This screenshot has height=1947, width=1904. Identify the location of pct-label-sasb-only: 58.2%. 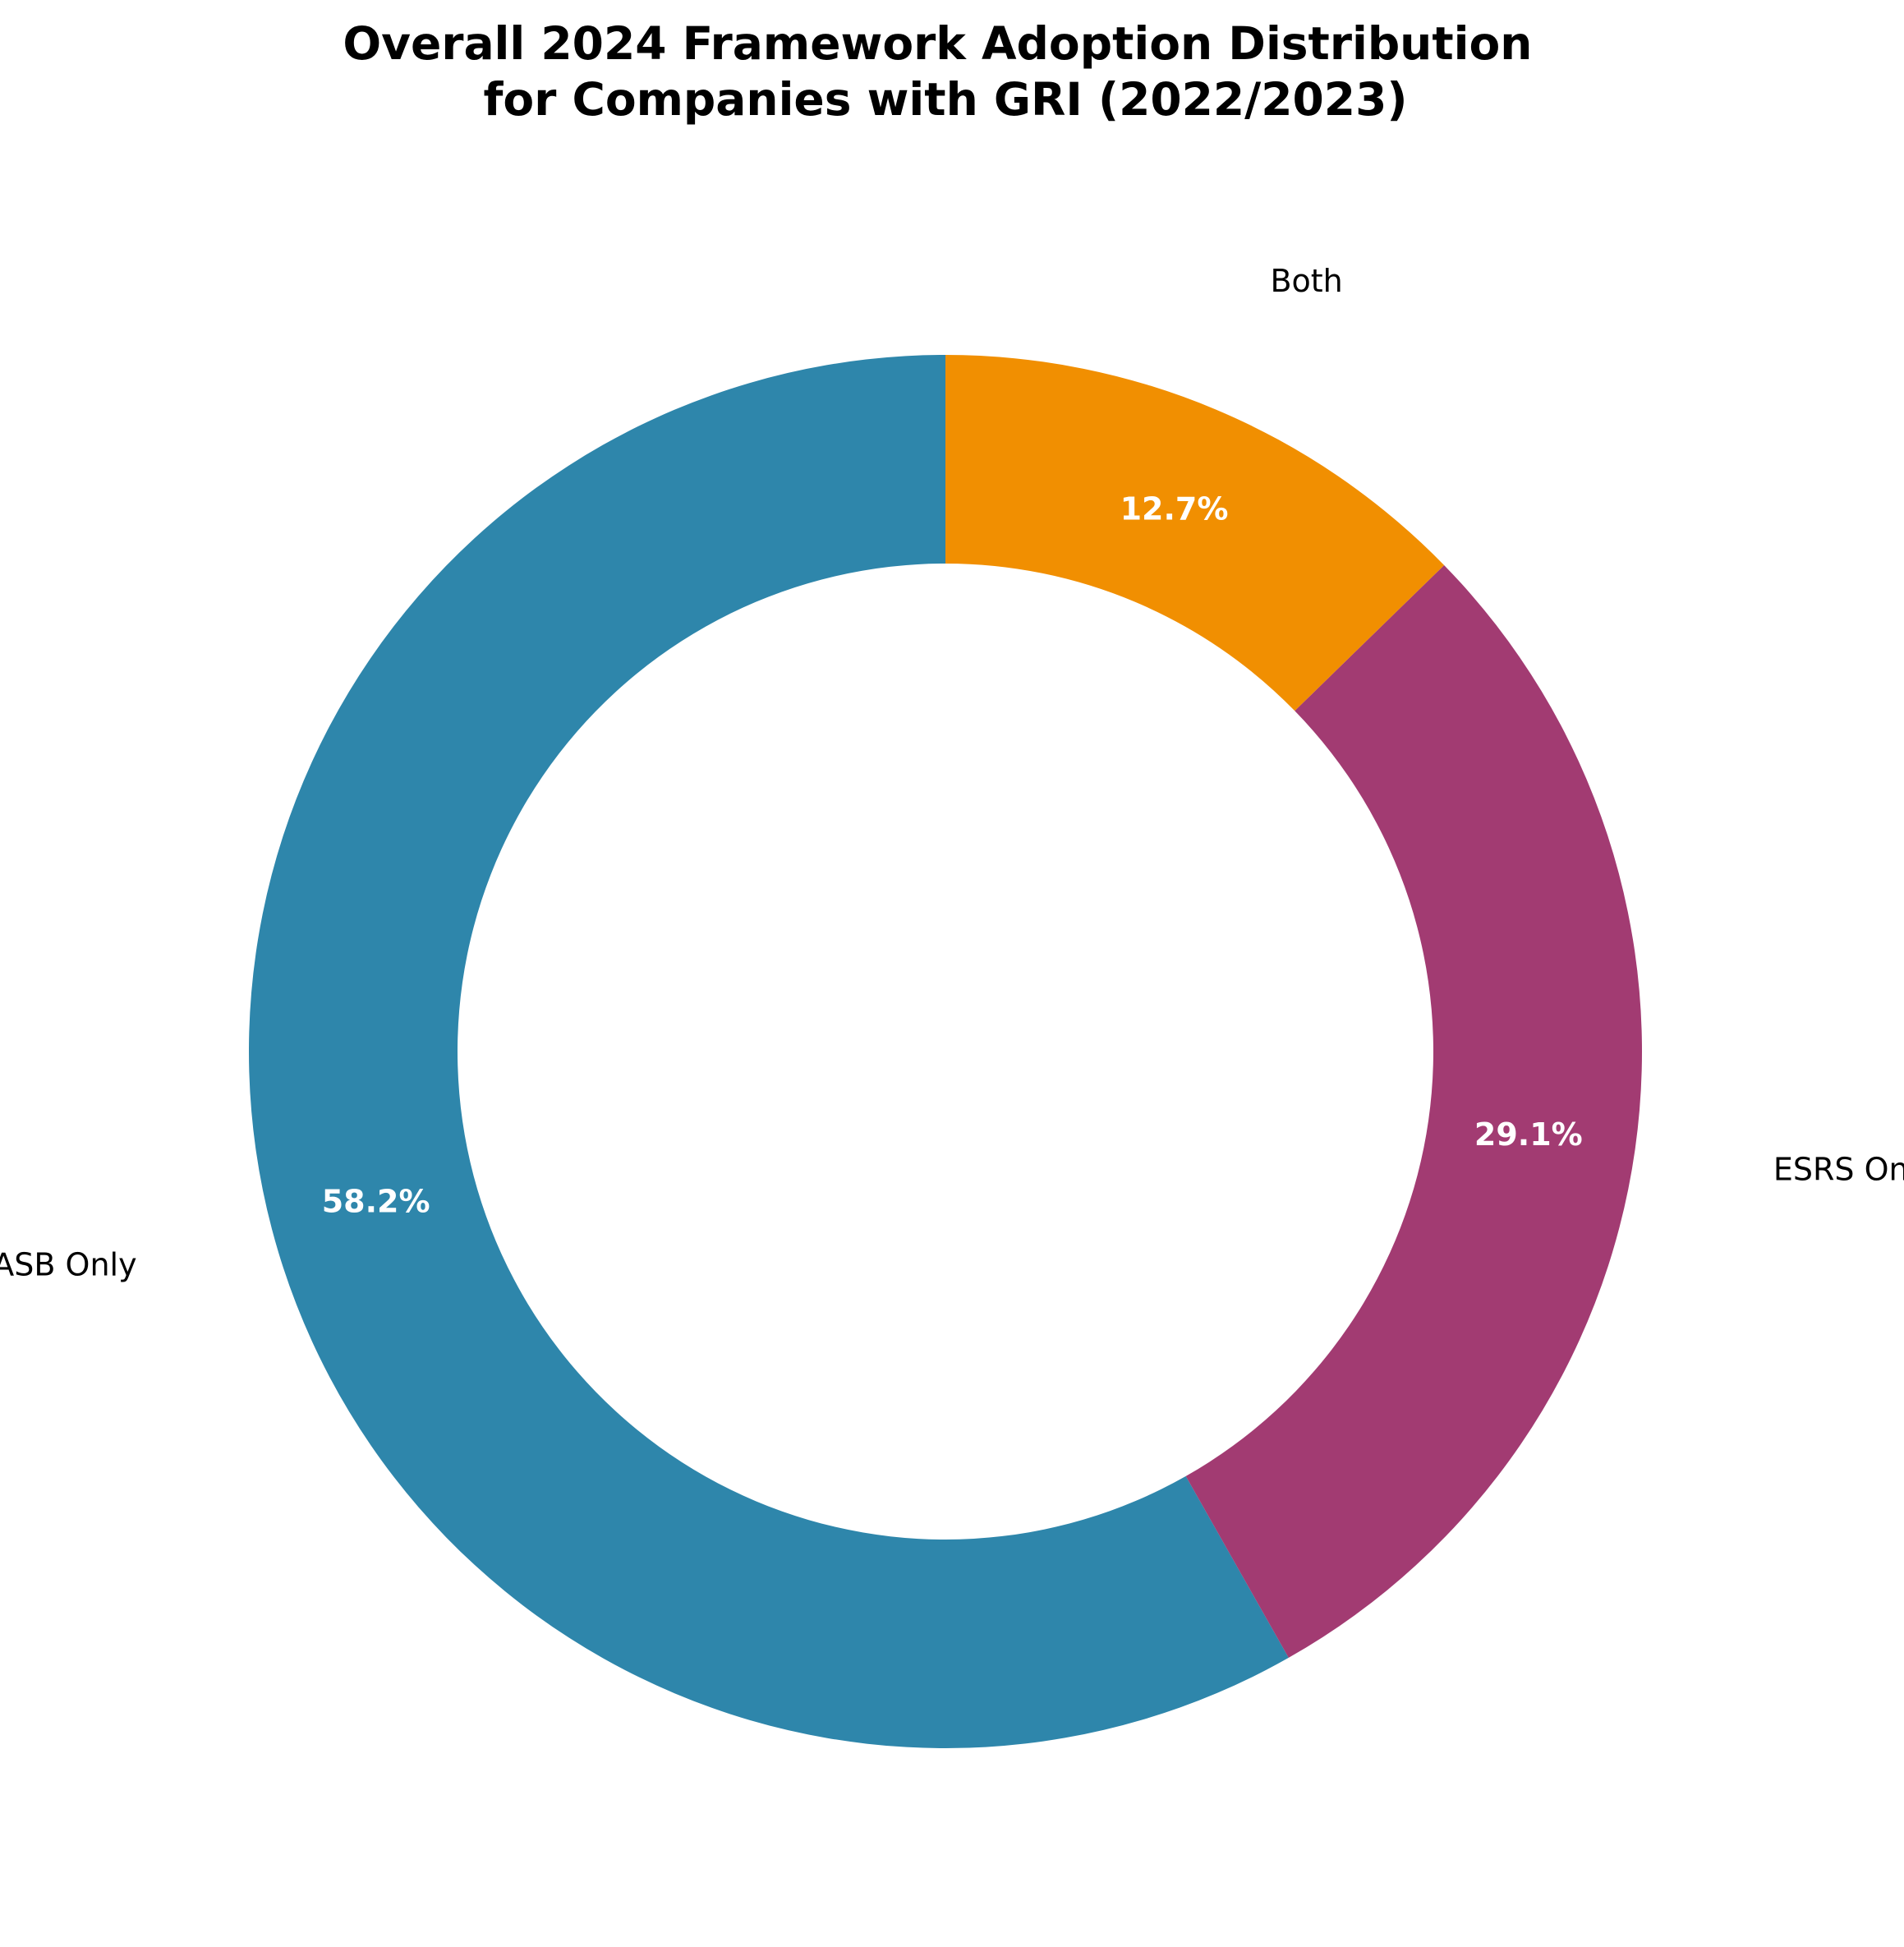
(376, 1202).